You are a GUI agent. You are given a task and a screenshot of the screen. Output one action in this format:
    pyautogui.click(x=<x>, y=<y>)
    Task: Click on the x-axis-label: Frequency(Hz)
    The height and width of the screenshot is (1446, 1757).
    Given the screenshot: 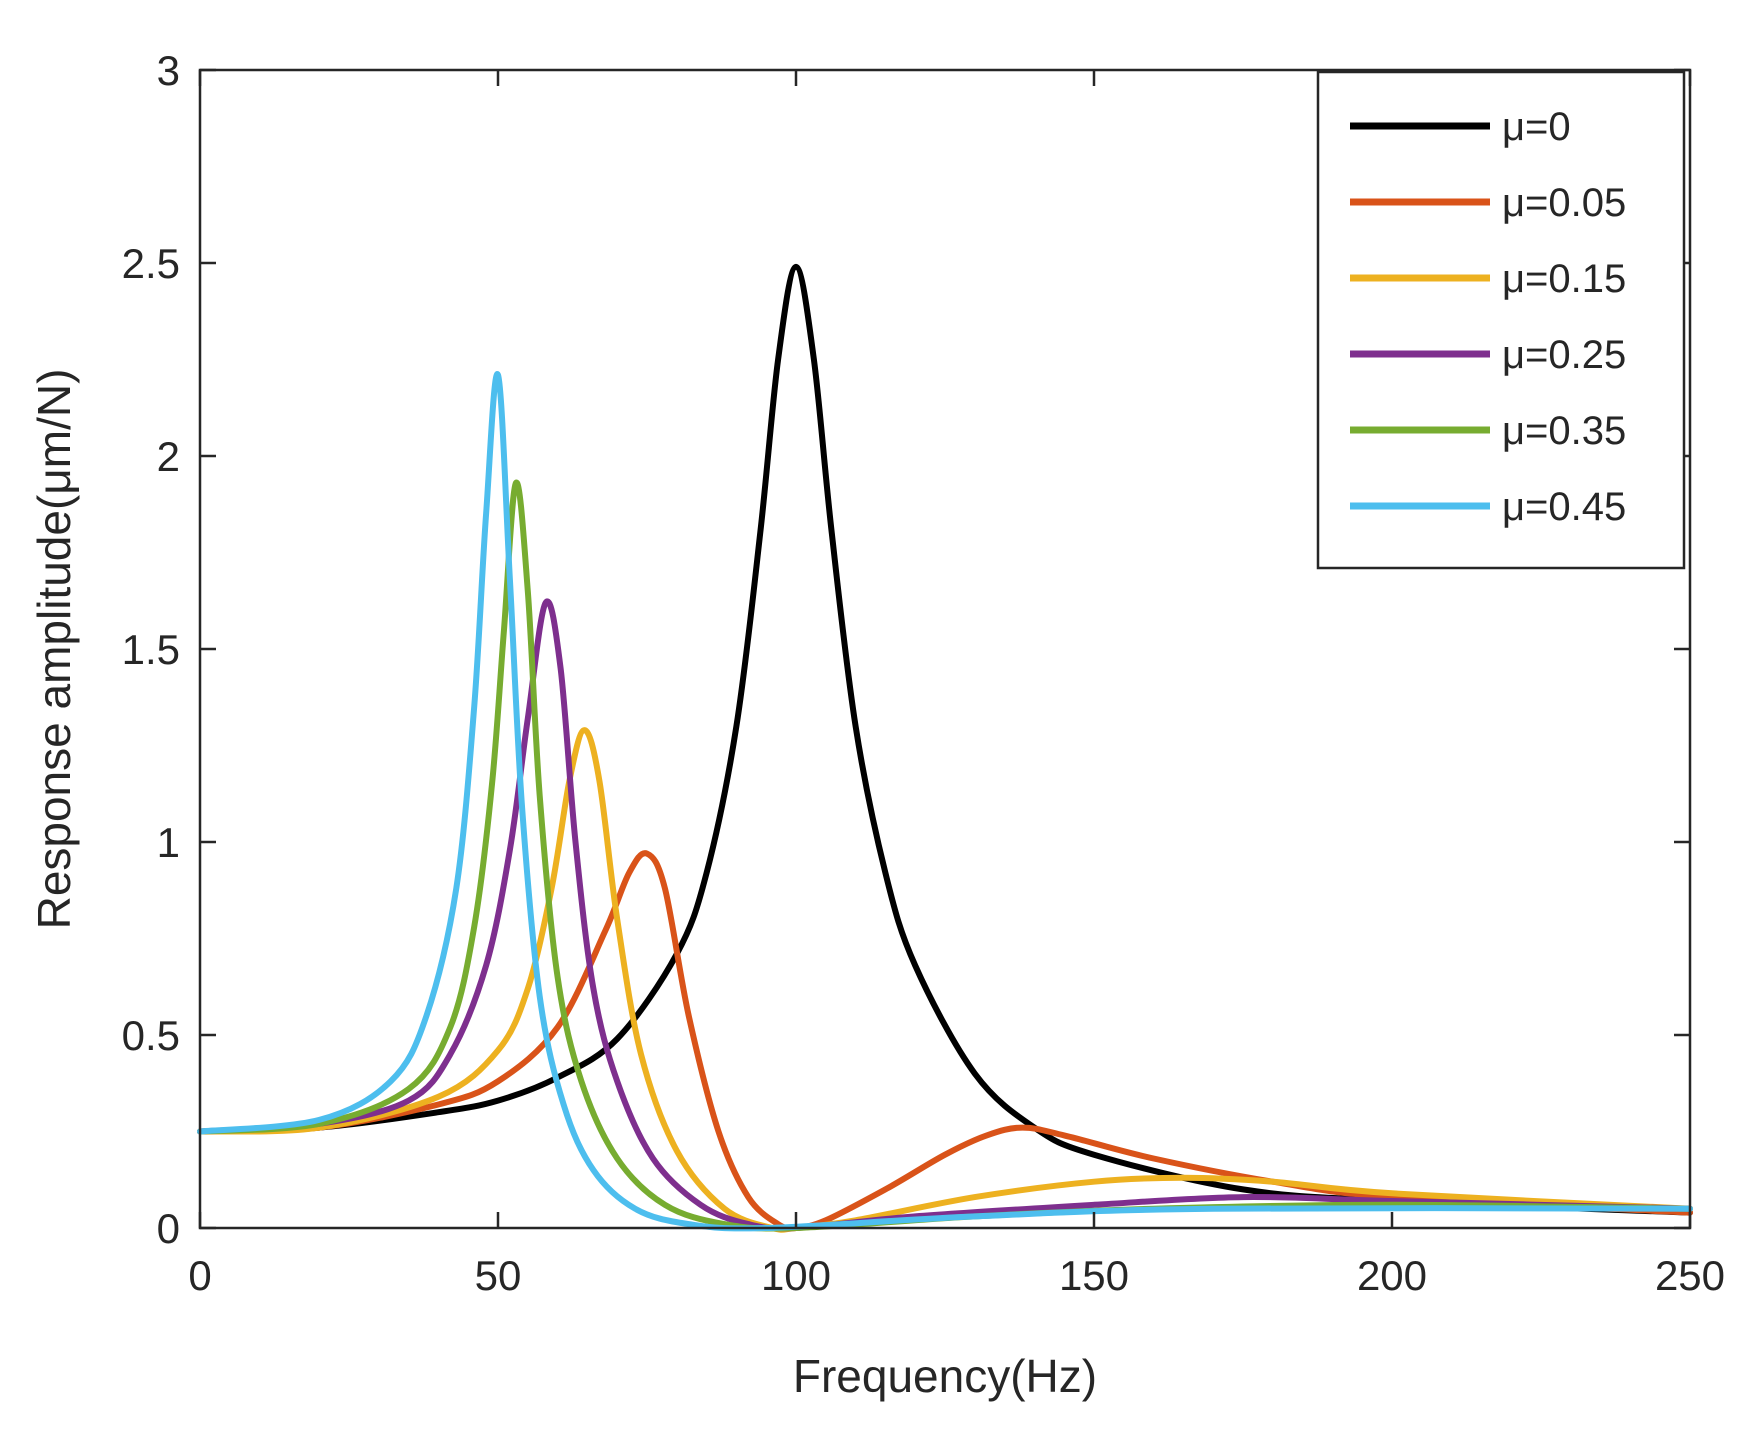 What is the action you would take?
    pyautogui.click(x=945, y=1376)
    